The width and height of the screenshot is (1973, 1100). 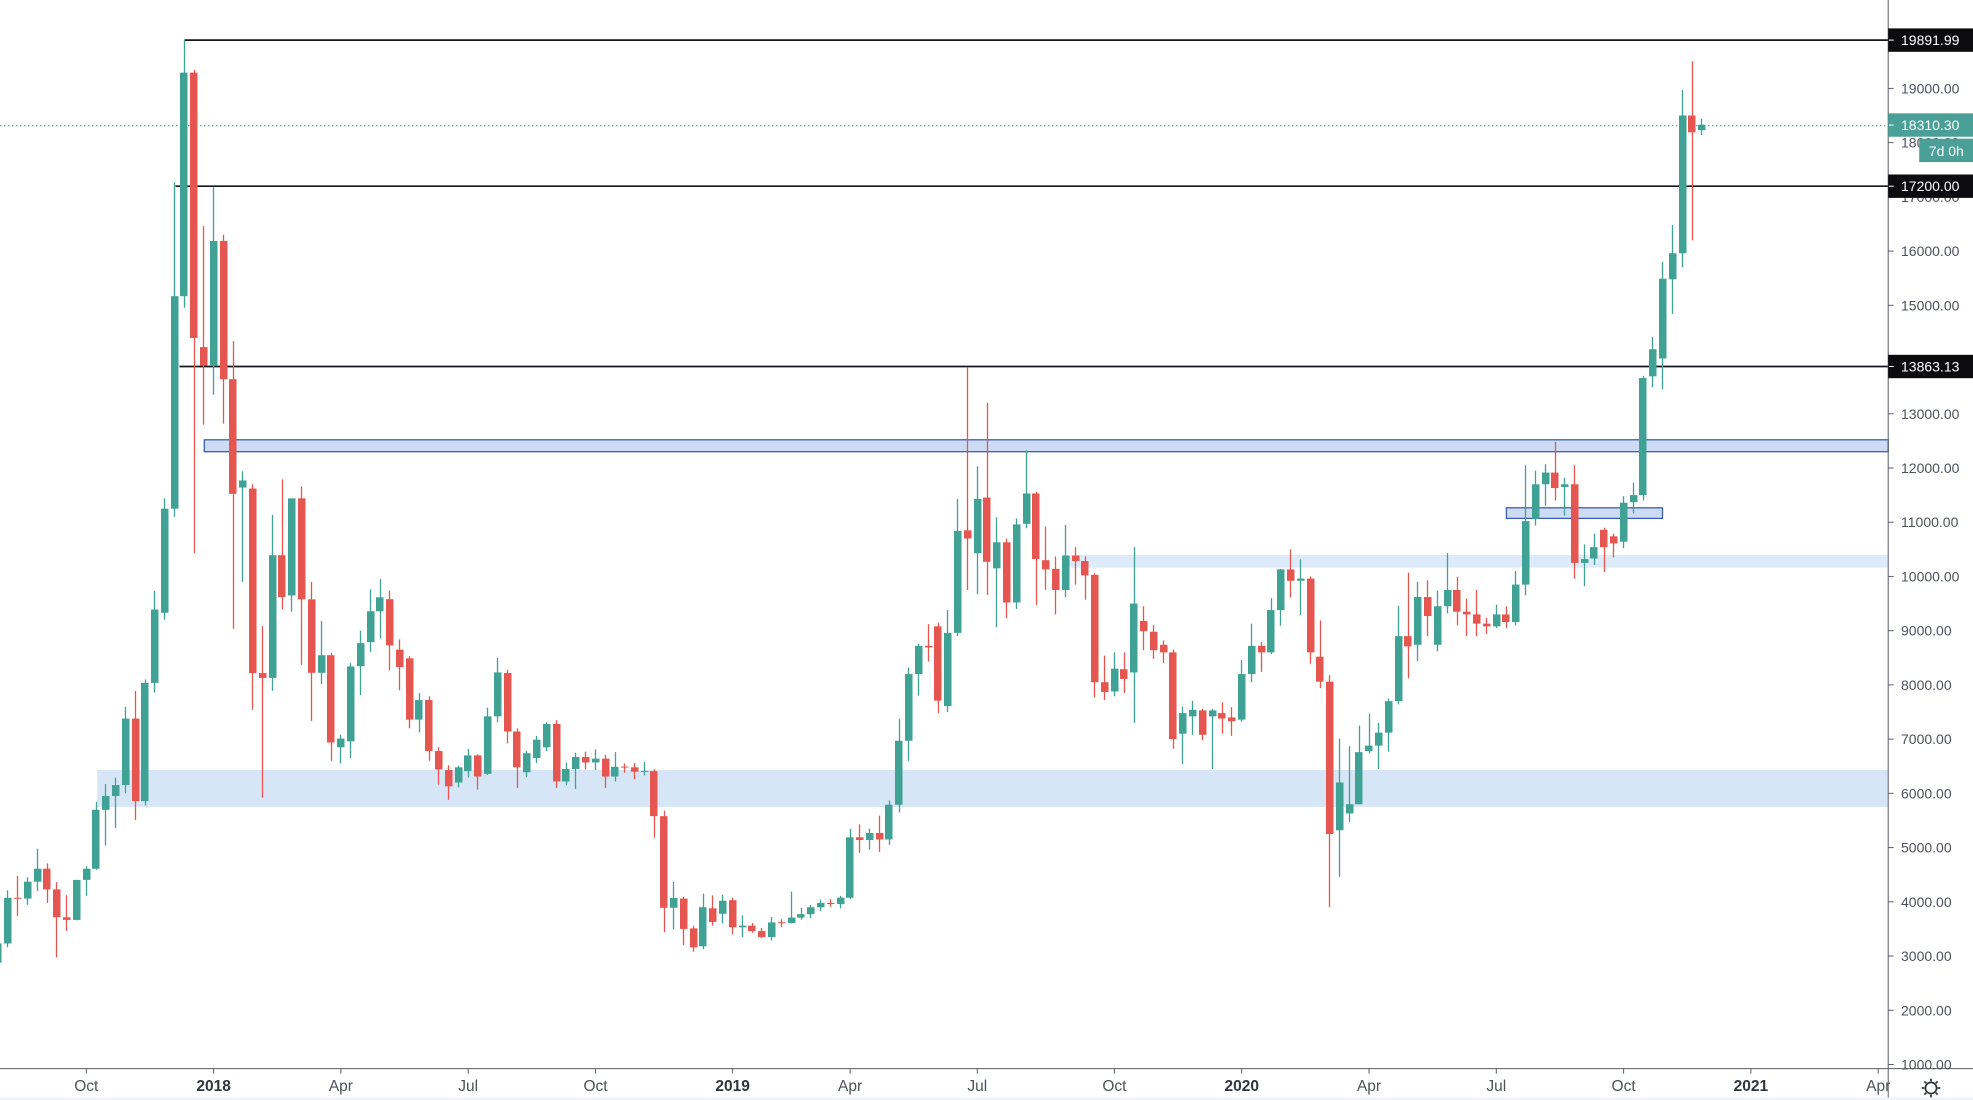 What do you see at coordinates (1241, 1086) in the screenshot?
I see `svg-text: 2020` at bounding box center [1241, 1086].